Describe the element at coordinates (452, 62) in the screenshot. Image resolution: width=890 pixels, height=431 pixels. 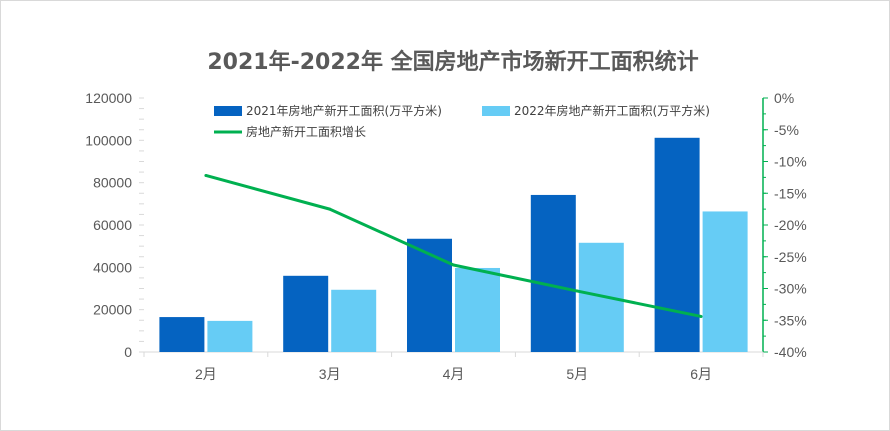
I see `chart-title: 2021年-2022年 全国房地产市场新开工面积统计` at that location.